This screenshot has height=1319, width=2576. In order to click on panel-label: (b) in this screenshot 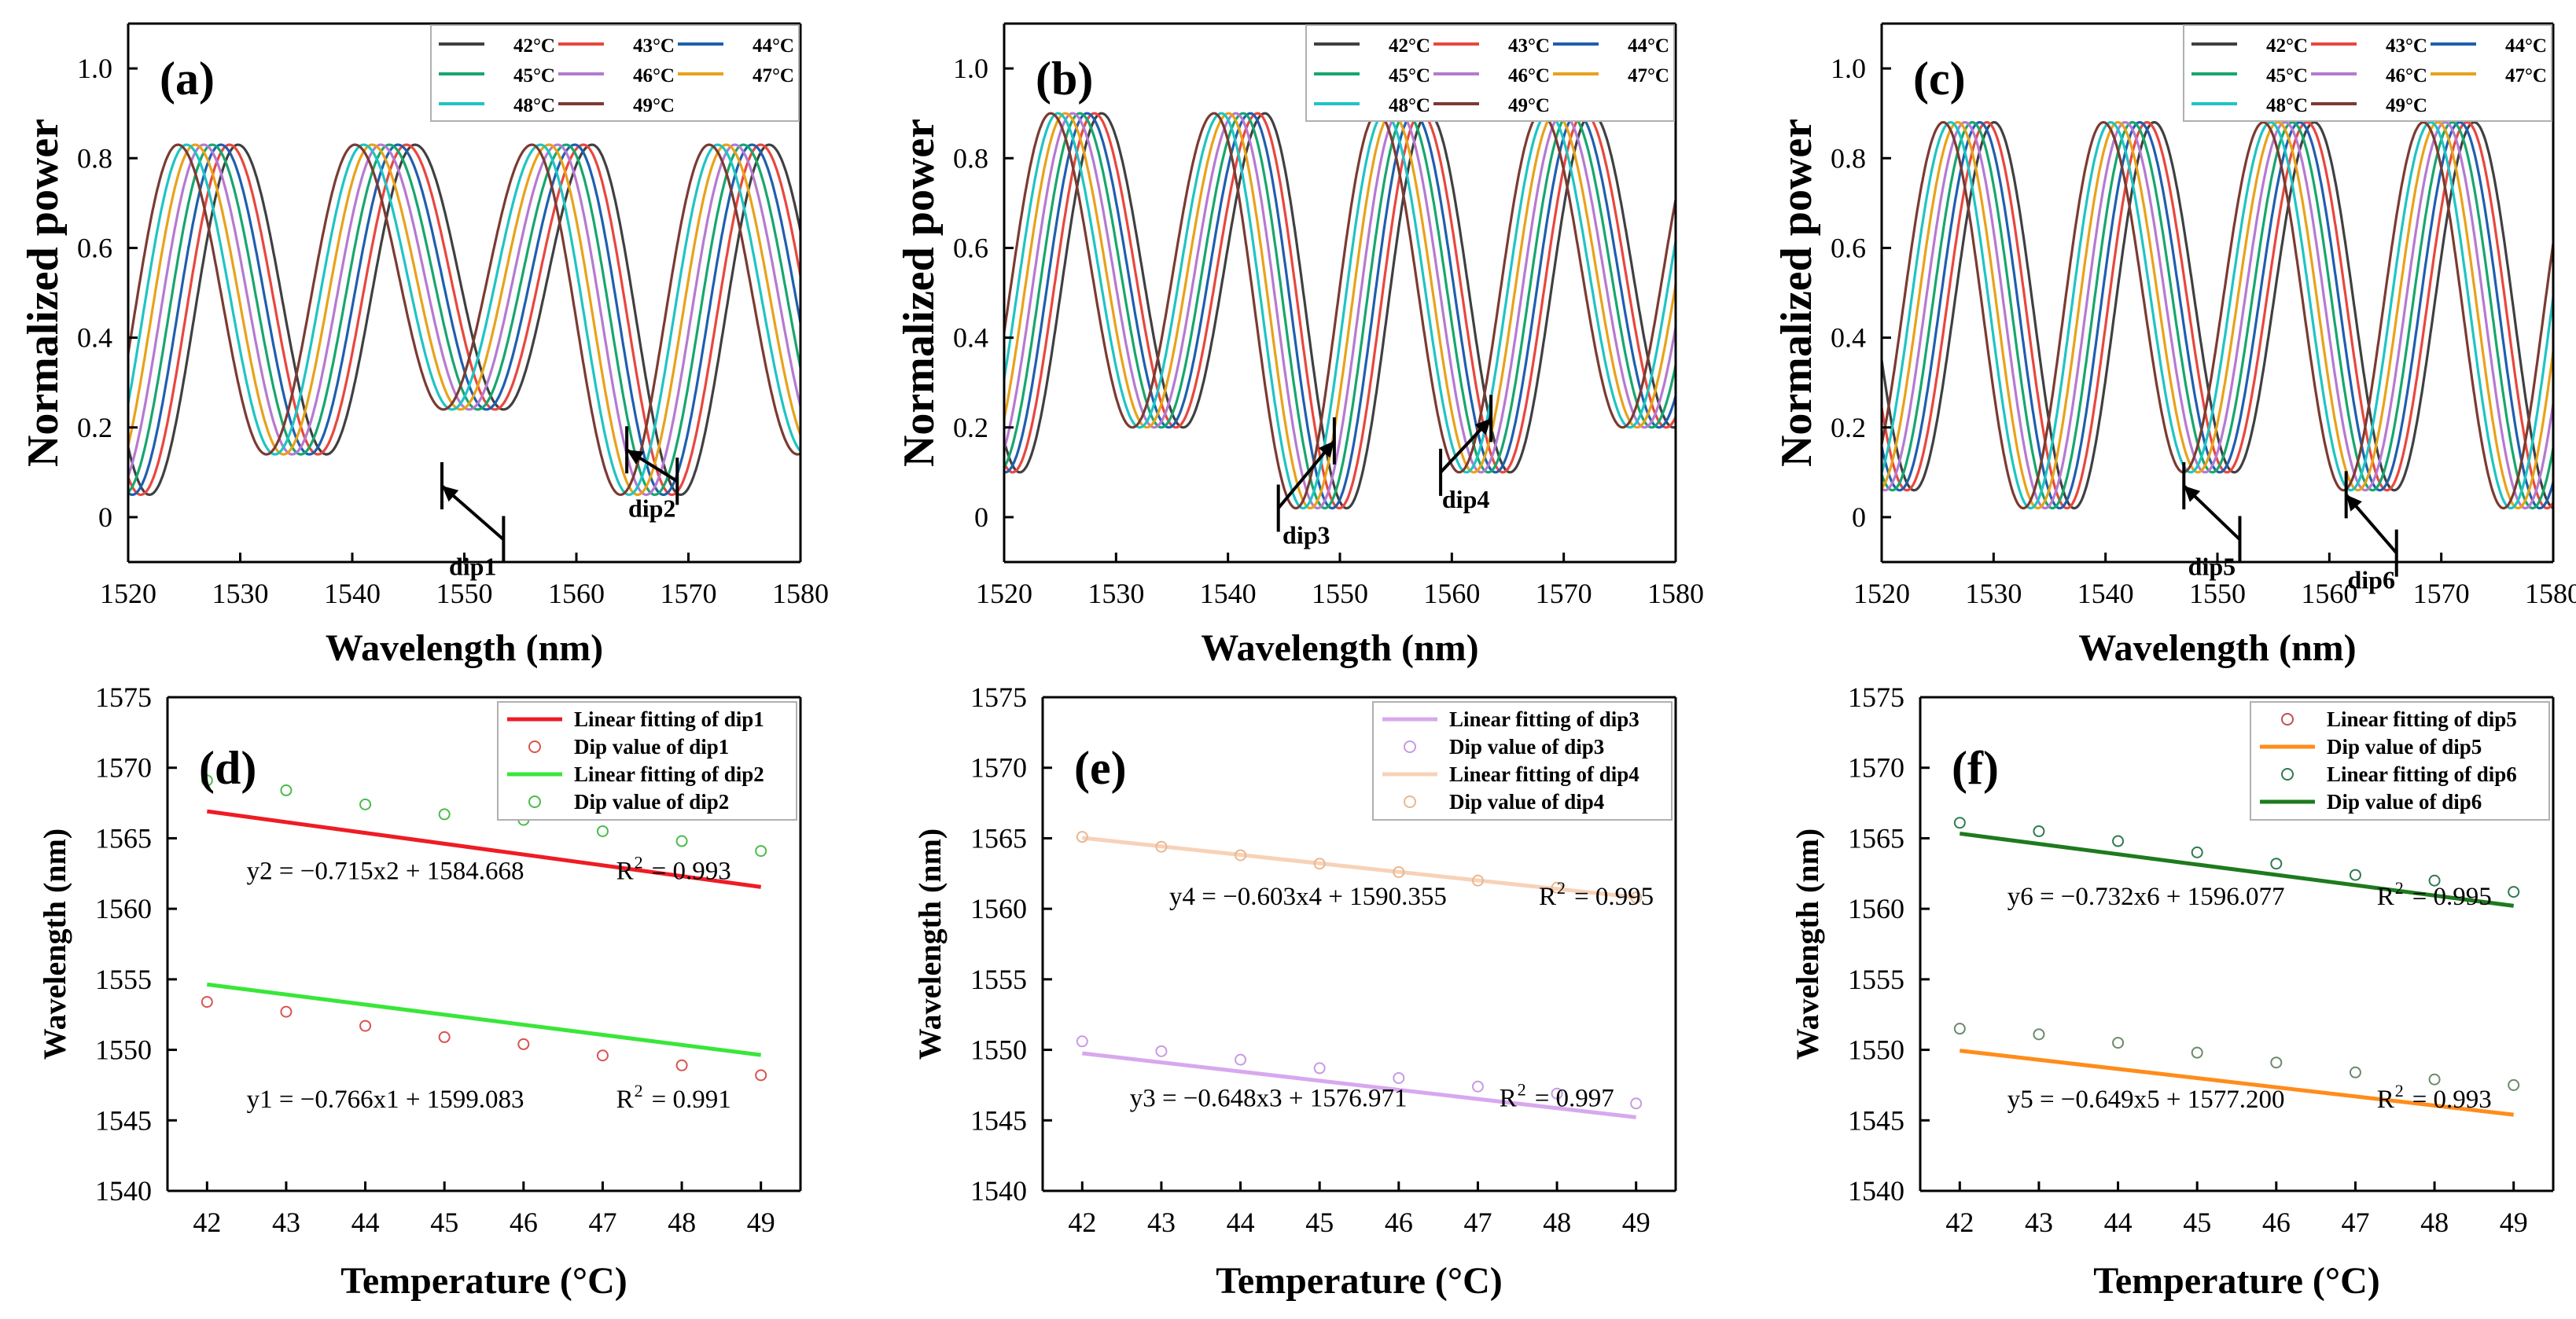, I will do `click(1064, 79)`.